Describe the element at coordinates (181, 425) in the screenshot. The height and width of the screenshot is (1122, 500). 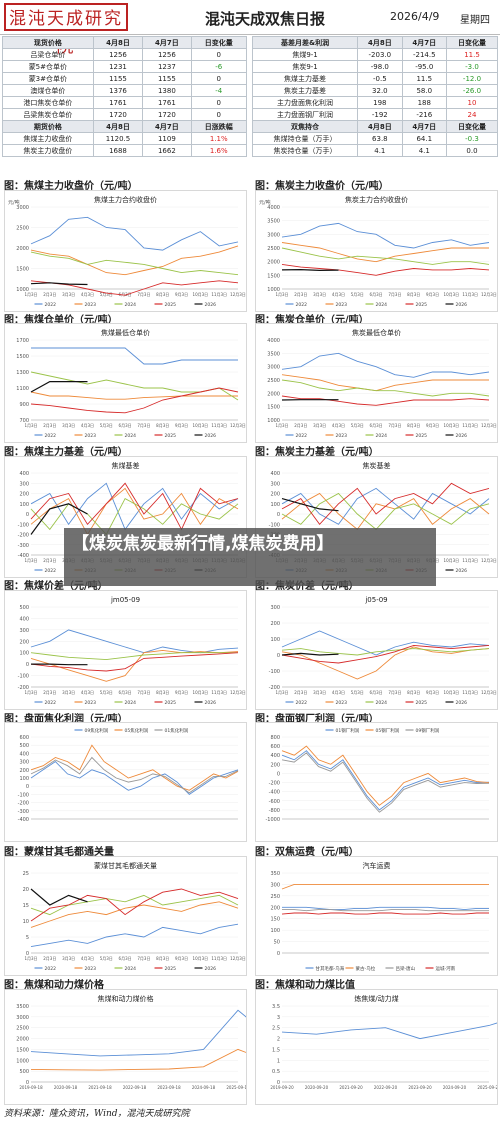
I see `x-tick-label: 9月3日` at that location.